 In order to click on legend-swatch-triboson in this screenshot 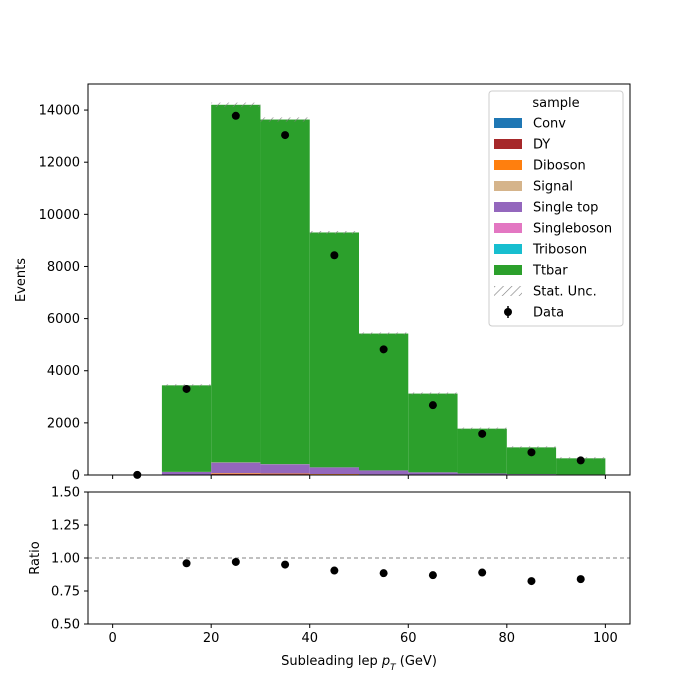, I will do `click(508, 249)`.